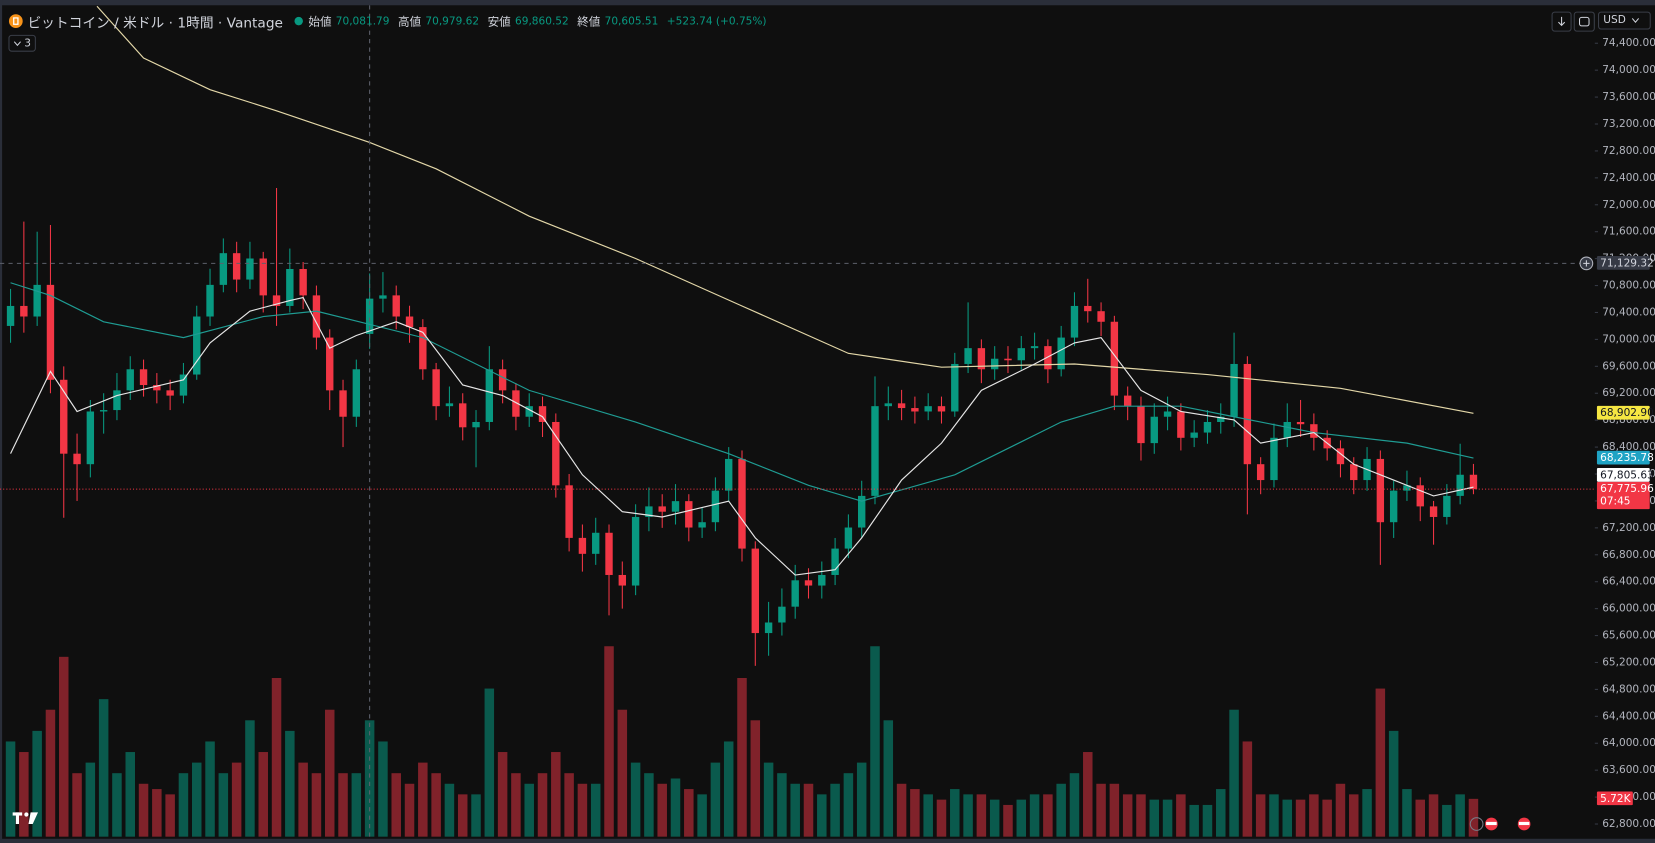 This screenshot has height=843, width=1655. Describe the element at coordinates (1628, 689) in the screenshot. I see `y-tick-label: 64,800.00` at that location.